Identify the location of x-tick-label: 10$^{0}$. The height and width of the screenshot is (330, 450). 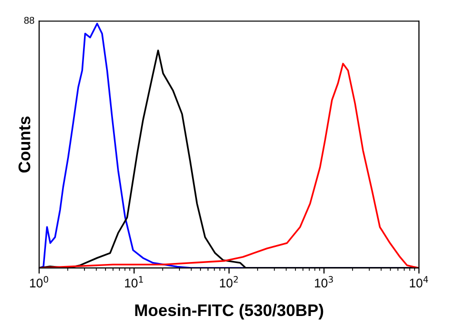
(39, 282).